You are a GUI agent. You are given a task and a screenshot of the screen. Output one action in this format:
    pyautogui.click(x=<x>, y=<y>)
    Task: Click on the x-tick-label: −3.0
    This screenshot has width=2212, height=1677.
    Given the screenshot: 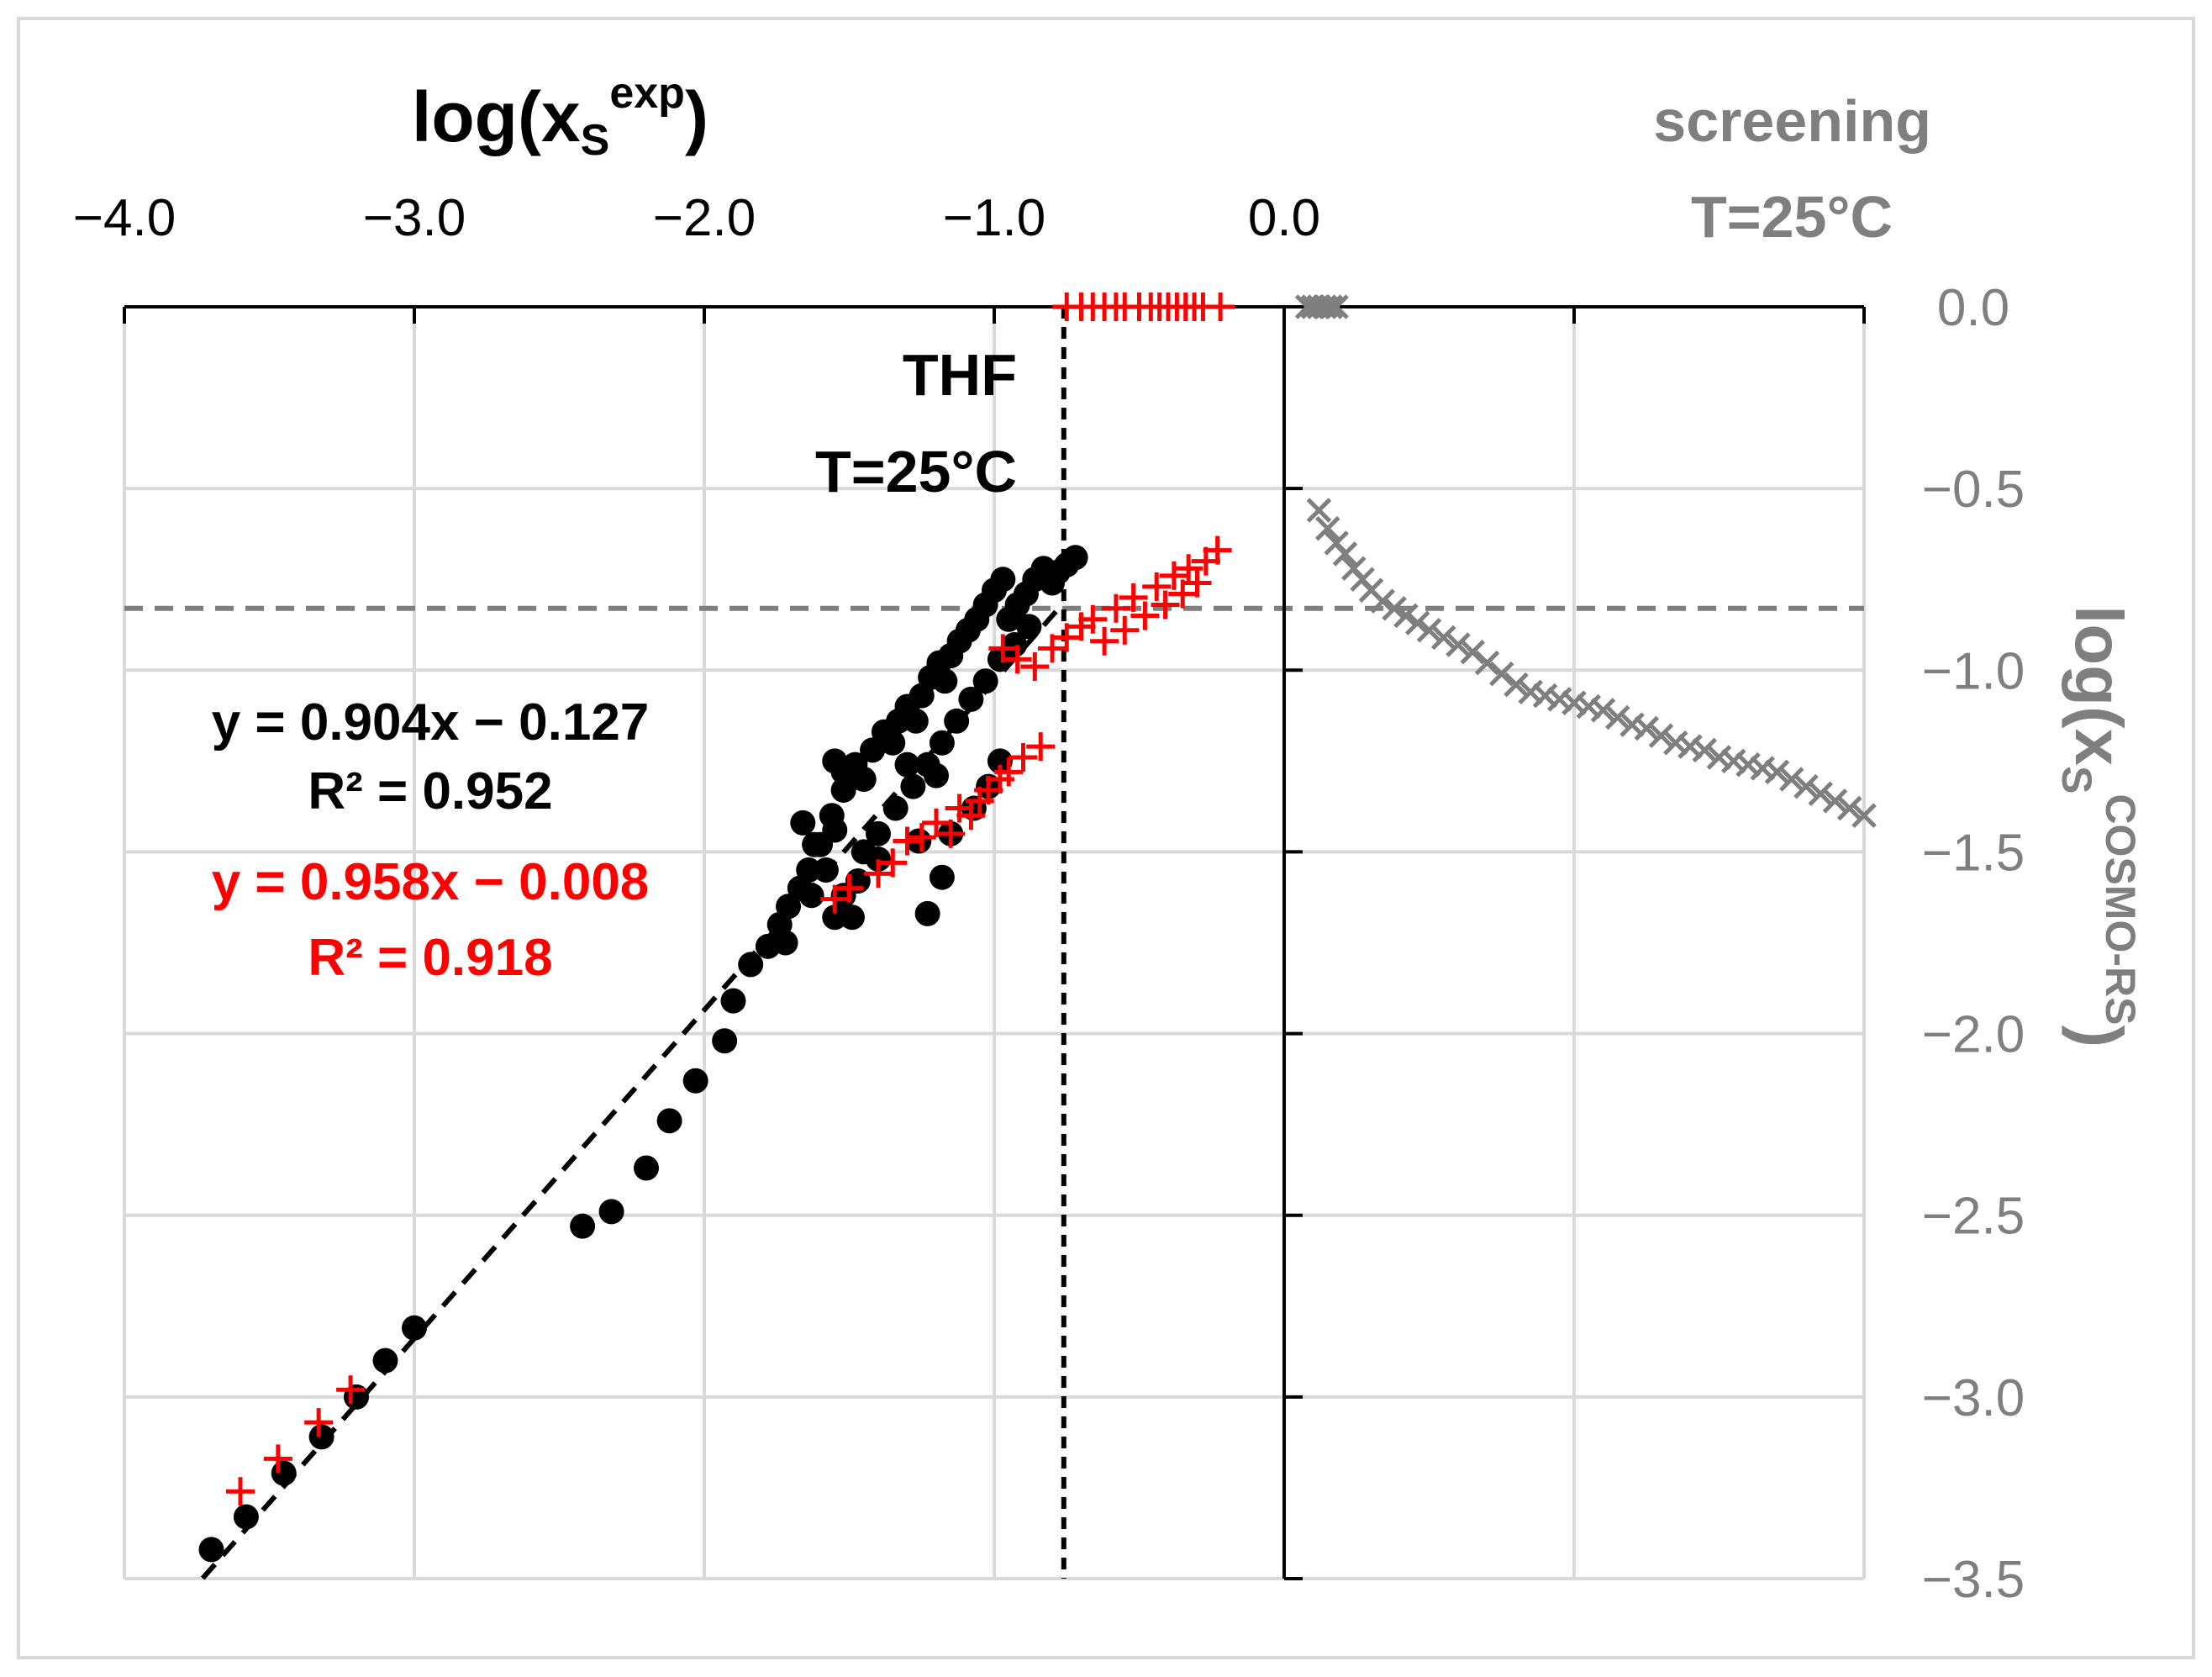 What is the action you would take?
    pyautogui.click(x=414, y=218)
    